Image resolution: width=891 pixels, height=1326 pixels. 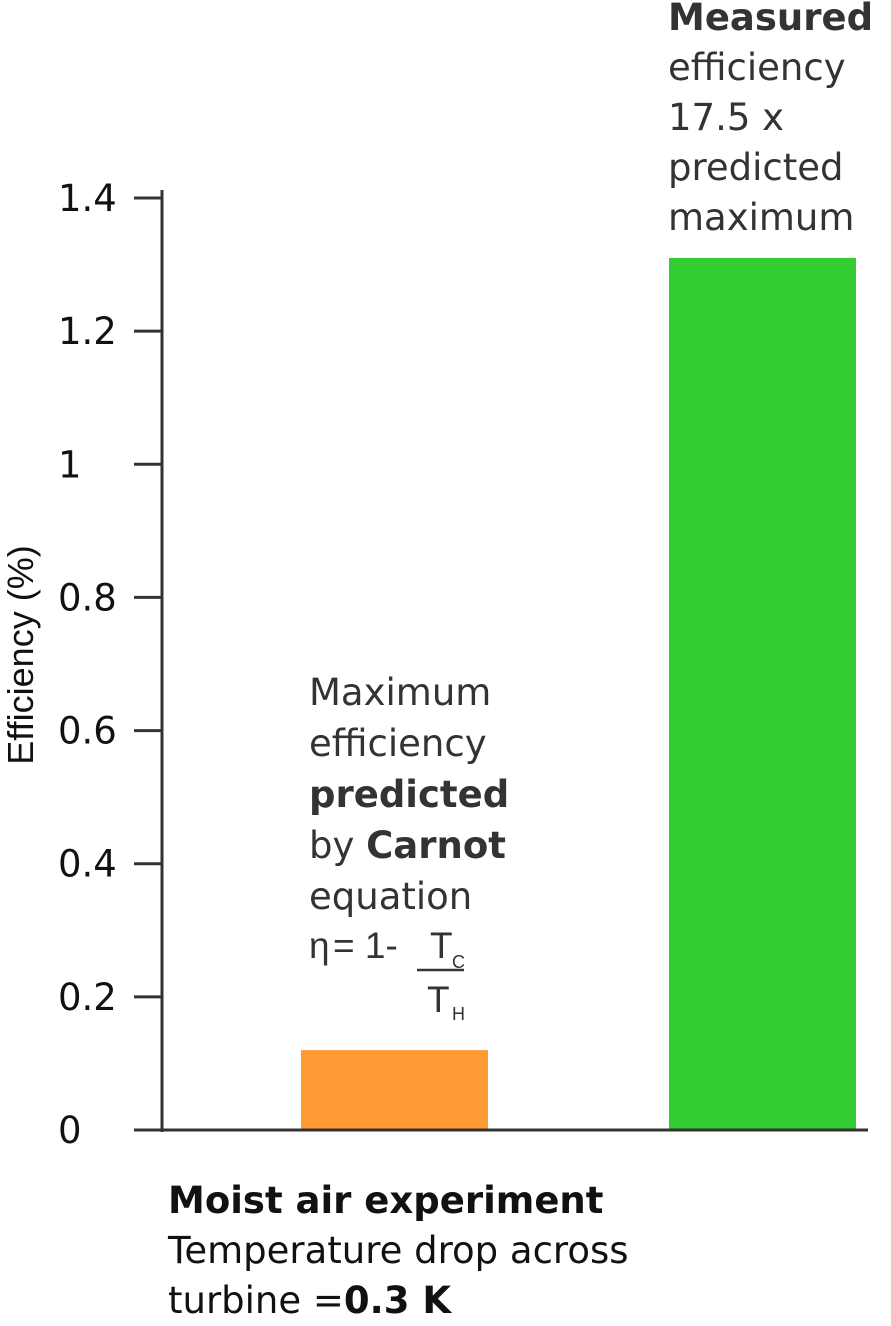 I want to click on formula-numerator-subscript: C, so click(x=458, y=962).